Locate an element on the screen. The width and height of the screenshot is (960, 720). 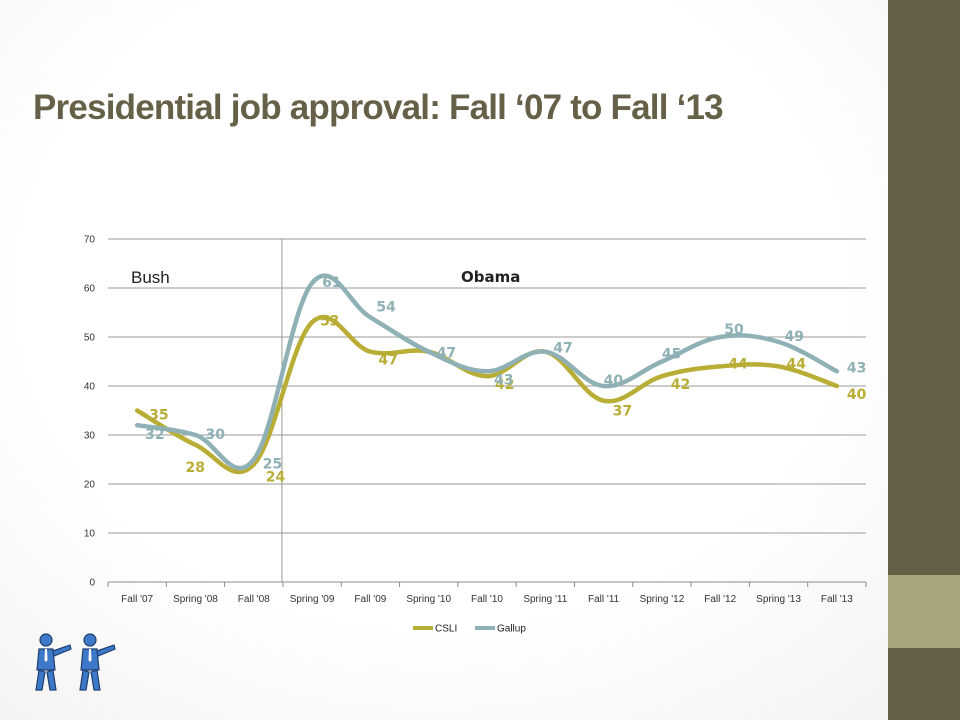
data-label: 25 is located at coordinates (272, 465).